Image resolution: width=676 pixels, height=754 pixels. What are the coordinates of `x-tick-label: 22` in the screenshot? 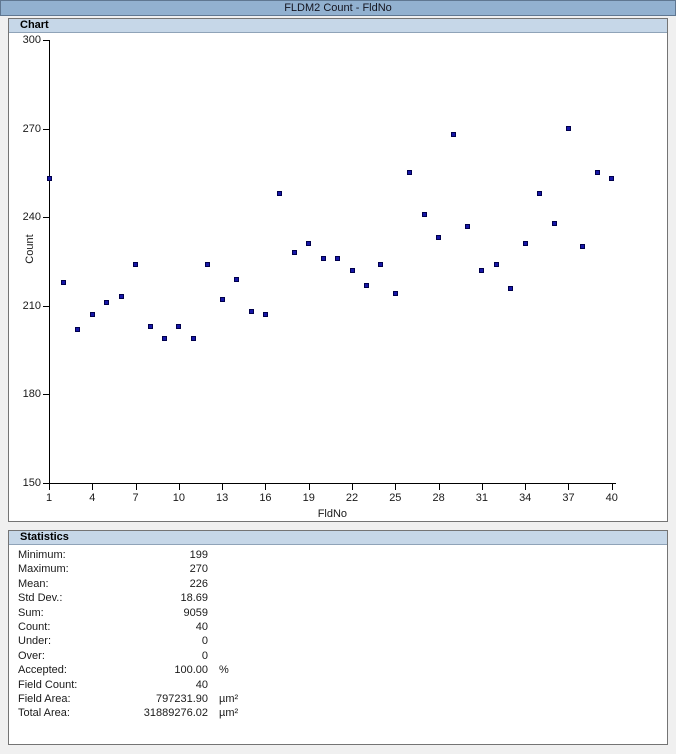 It's located at (352, 498).